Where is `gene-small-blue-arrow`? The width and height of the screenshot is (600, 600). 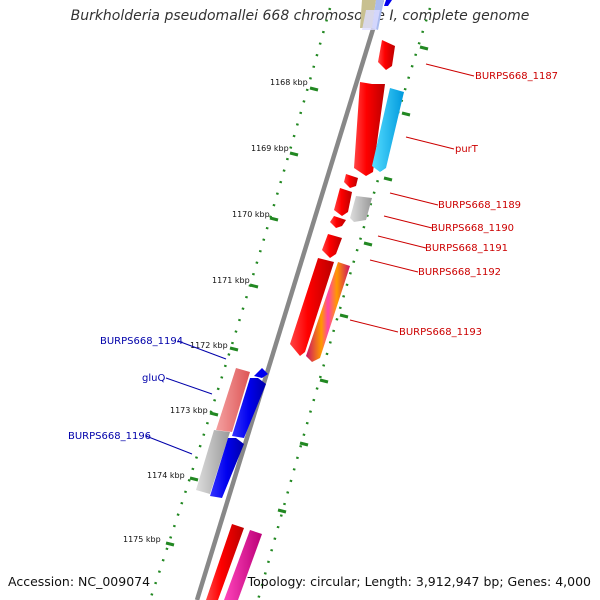
gene-small-blue-arrow is located at coordinates (261, 373).